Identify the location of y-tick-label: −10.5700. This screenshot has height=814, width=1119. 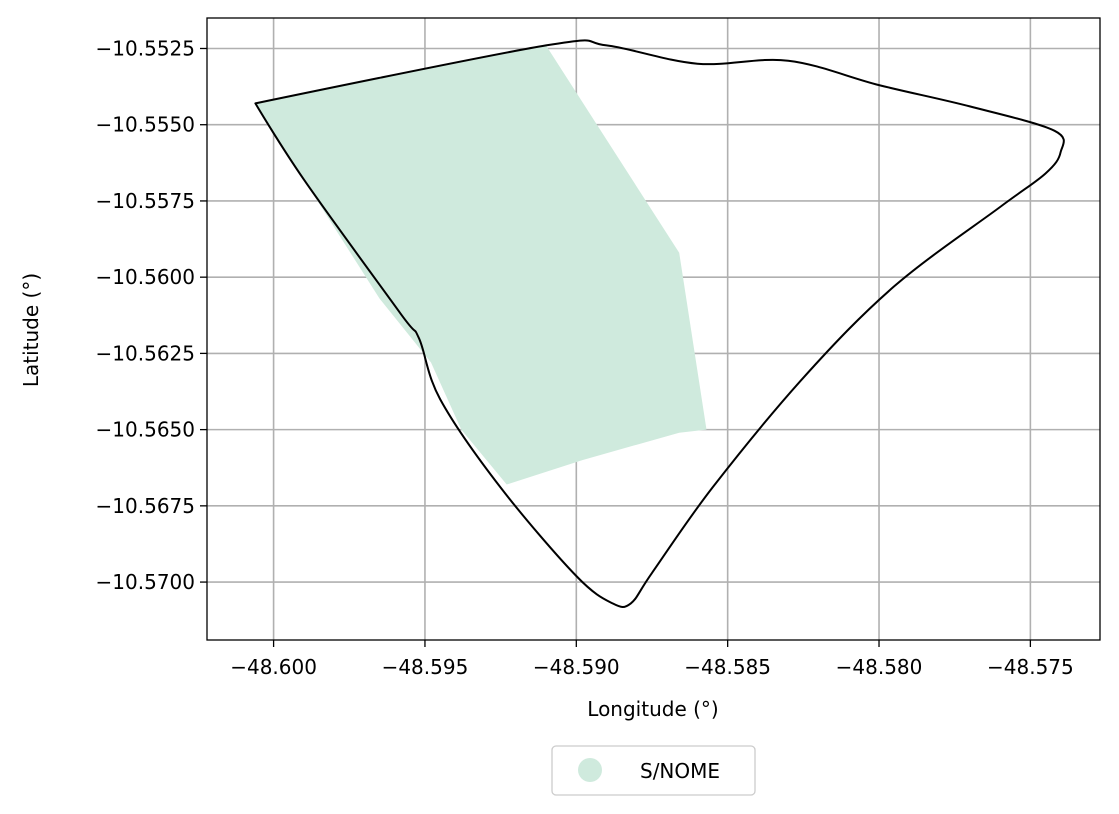
(145, 582).